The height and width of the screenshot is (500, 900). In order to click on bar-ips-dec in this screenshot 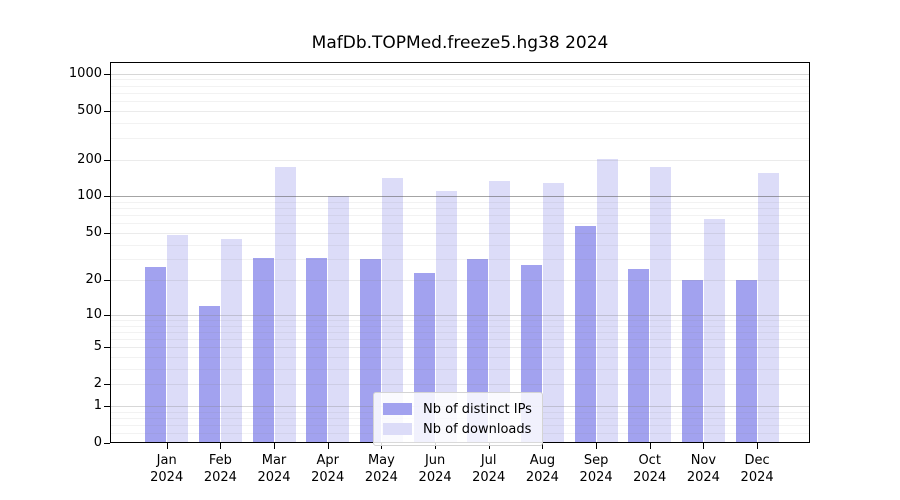, I will do `click(746, 361)`.